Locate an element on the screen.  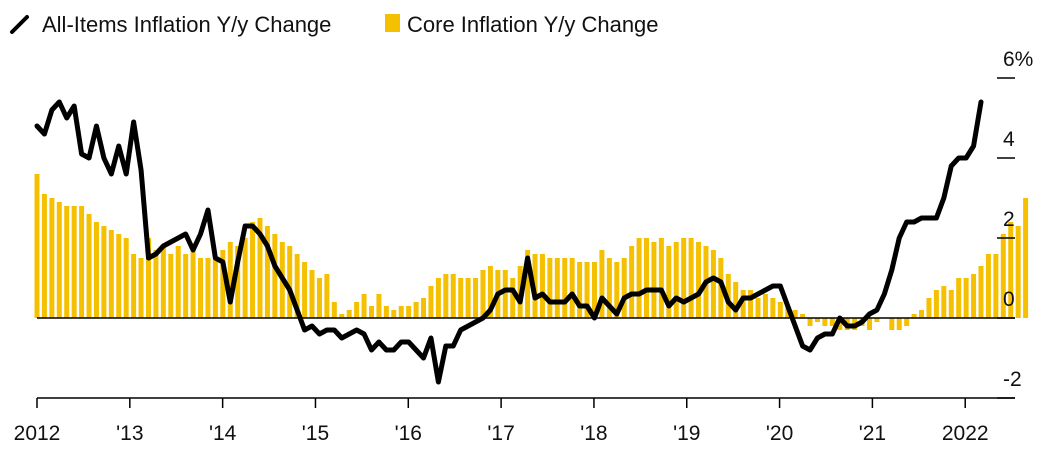
x-tick-label: 2022 is located at coordinates (965, 433).